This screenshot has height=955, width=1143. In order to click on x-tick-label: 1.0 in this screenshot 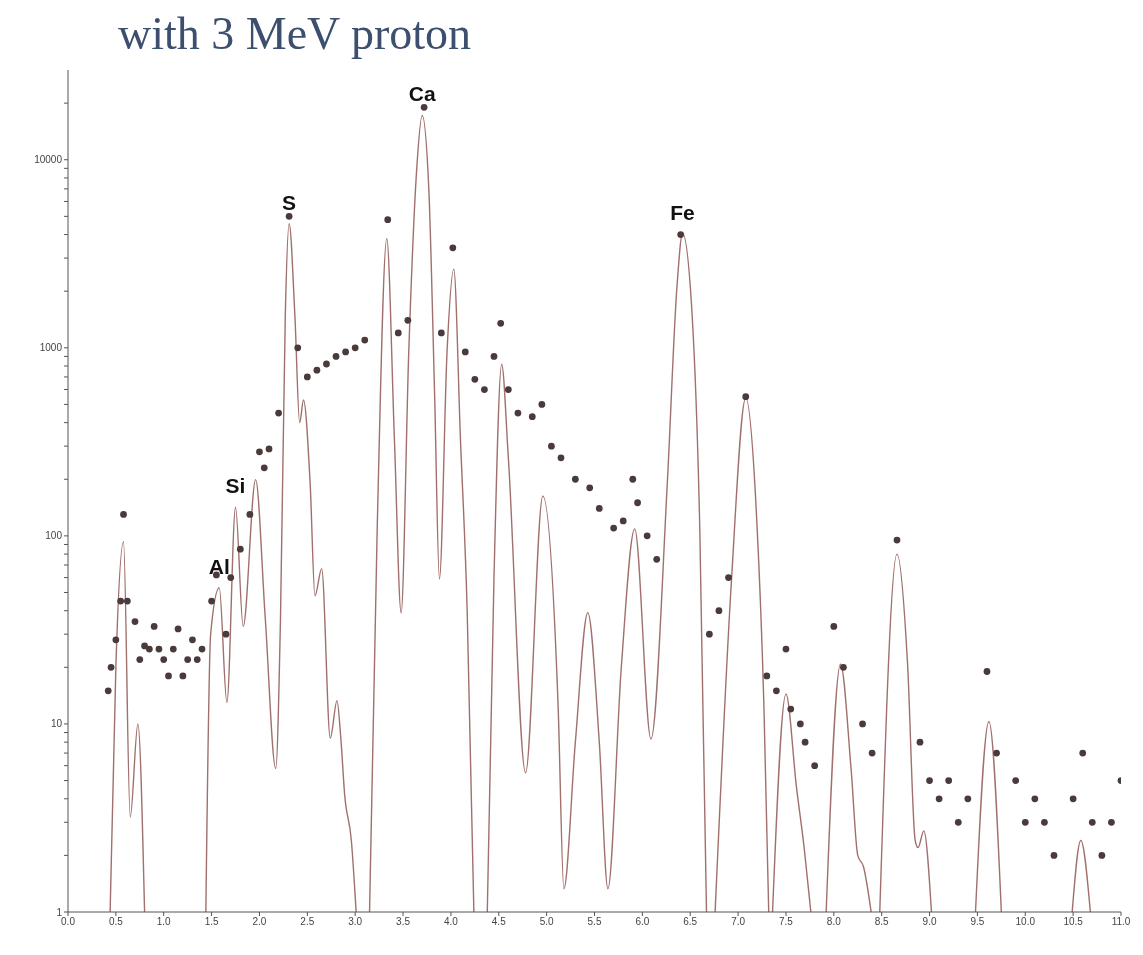, I will do `click(164, 922)`.